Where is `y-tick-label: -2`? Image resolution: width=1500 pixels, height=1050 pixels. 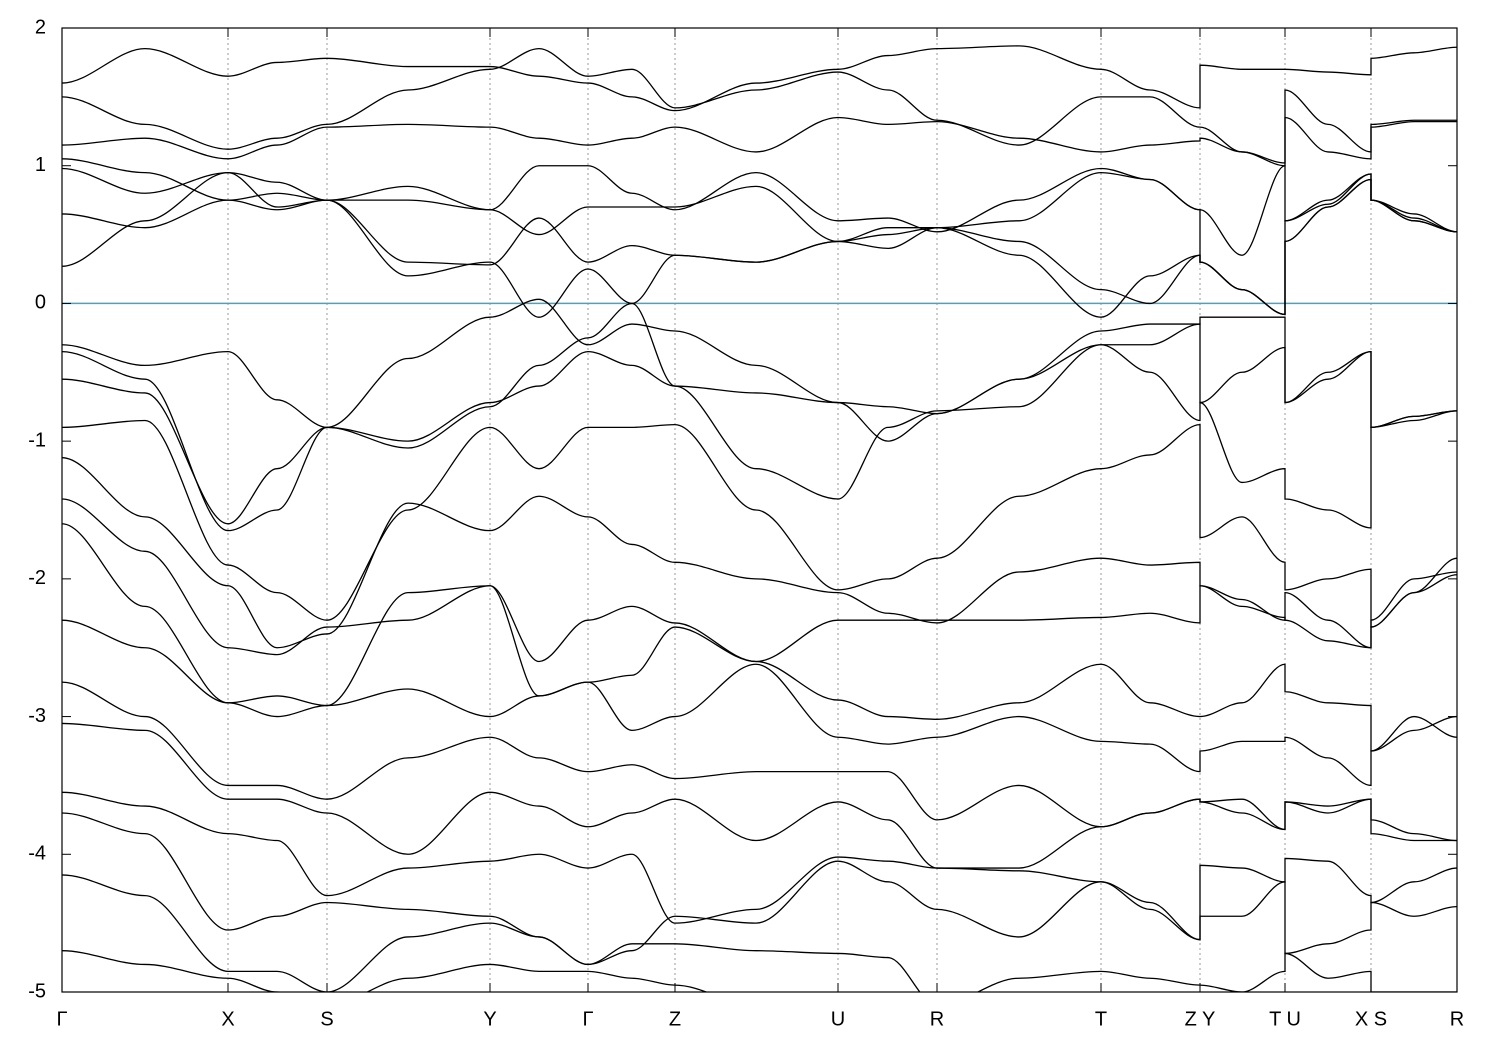 y-tick-label: -2 is located at coordinates (37, 578).